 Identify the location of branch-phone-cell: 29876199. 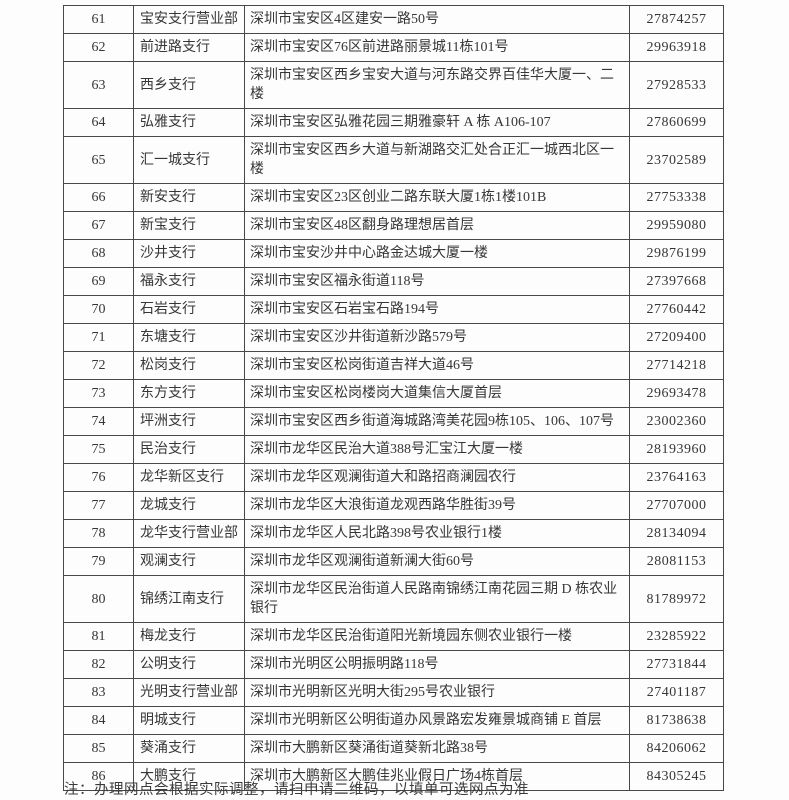
(676, 253).